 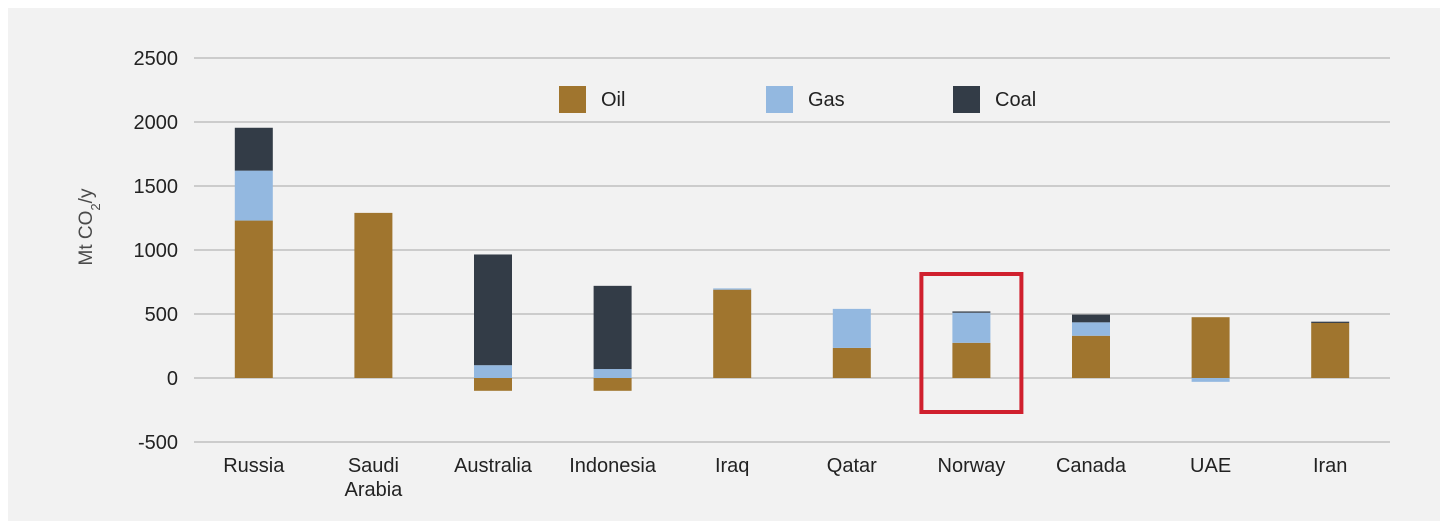 What do you see at coordinates (852, 466) in the screenshot?
I see `x-tick-label-qatar: Qatar` at bounding box center [852, 466].